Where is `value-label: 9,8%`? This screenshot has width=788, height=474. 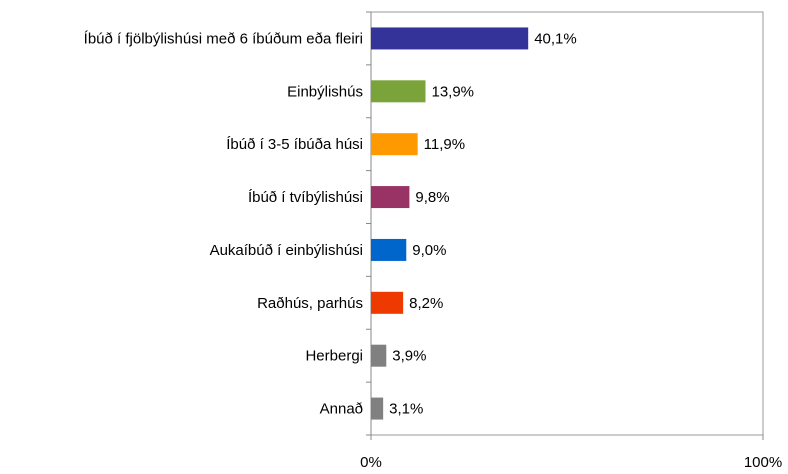 value-label: 9,8% is located at coordinates (432, 197).